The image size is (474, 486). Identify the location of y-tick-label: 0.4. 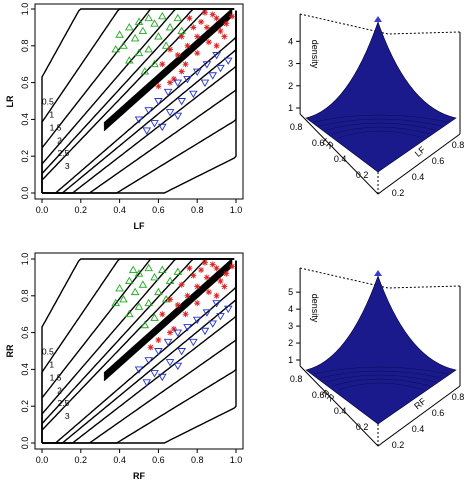
(25, 119).